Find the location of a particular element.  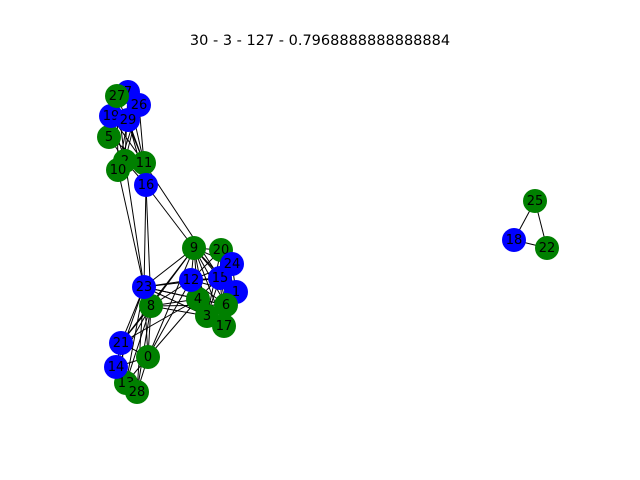

node-label: 12 is located at coordinates (191, 280).